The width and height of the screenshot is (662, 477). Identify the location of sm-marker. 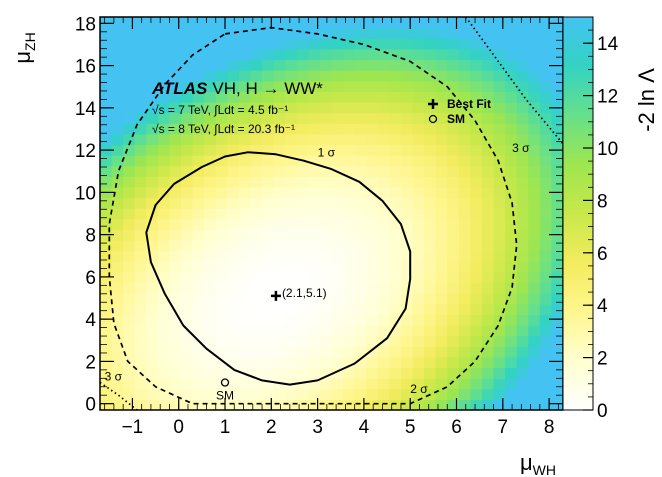
(225, 382).